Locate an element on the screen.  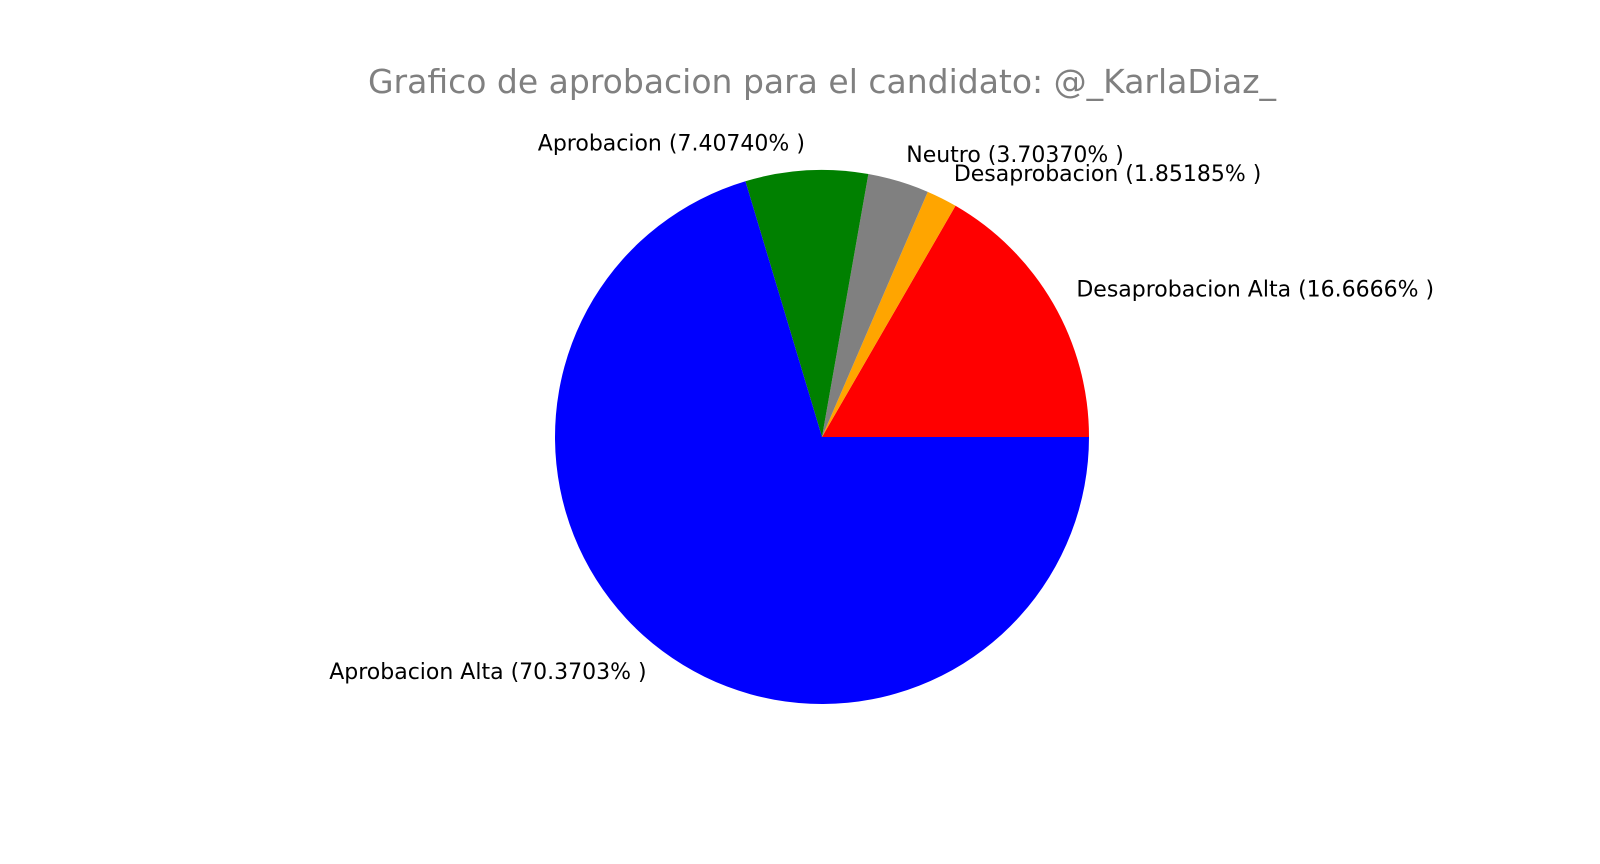
pie-slice-aprobacion is located at coordinates (807, 303).